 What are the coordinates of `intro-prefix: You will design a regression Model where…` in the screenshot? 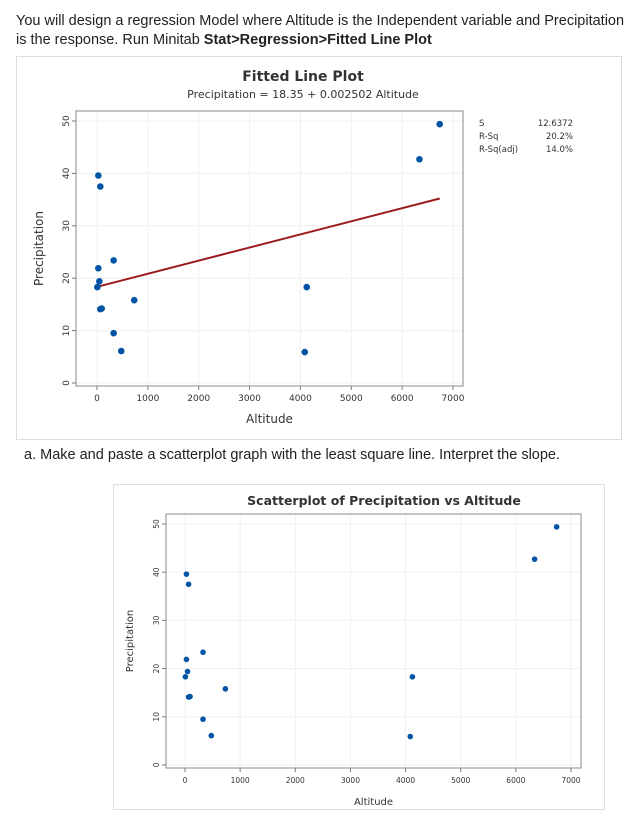 It's located at (320, 30).